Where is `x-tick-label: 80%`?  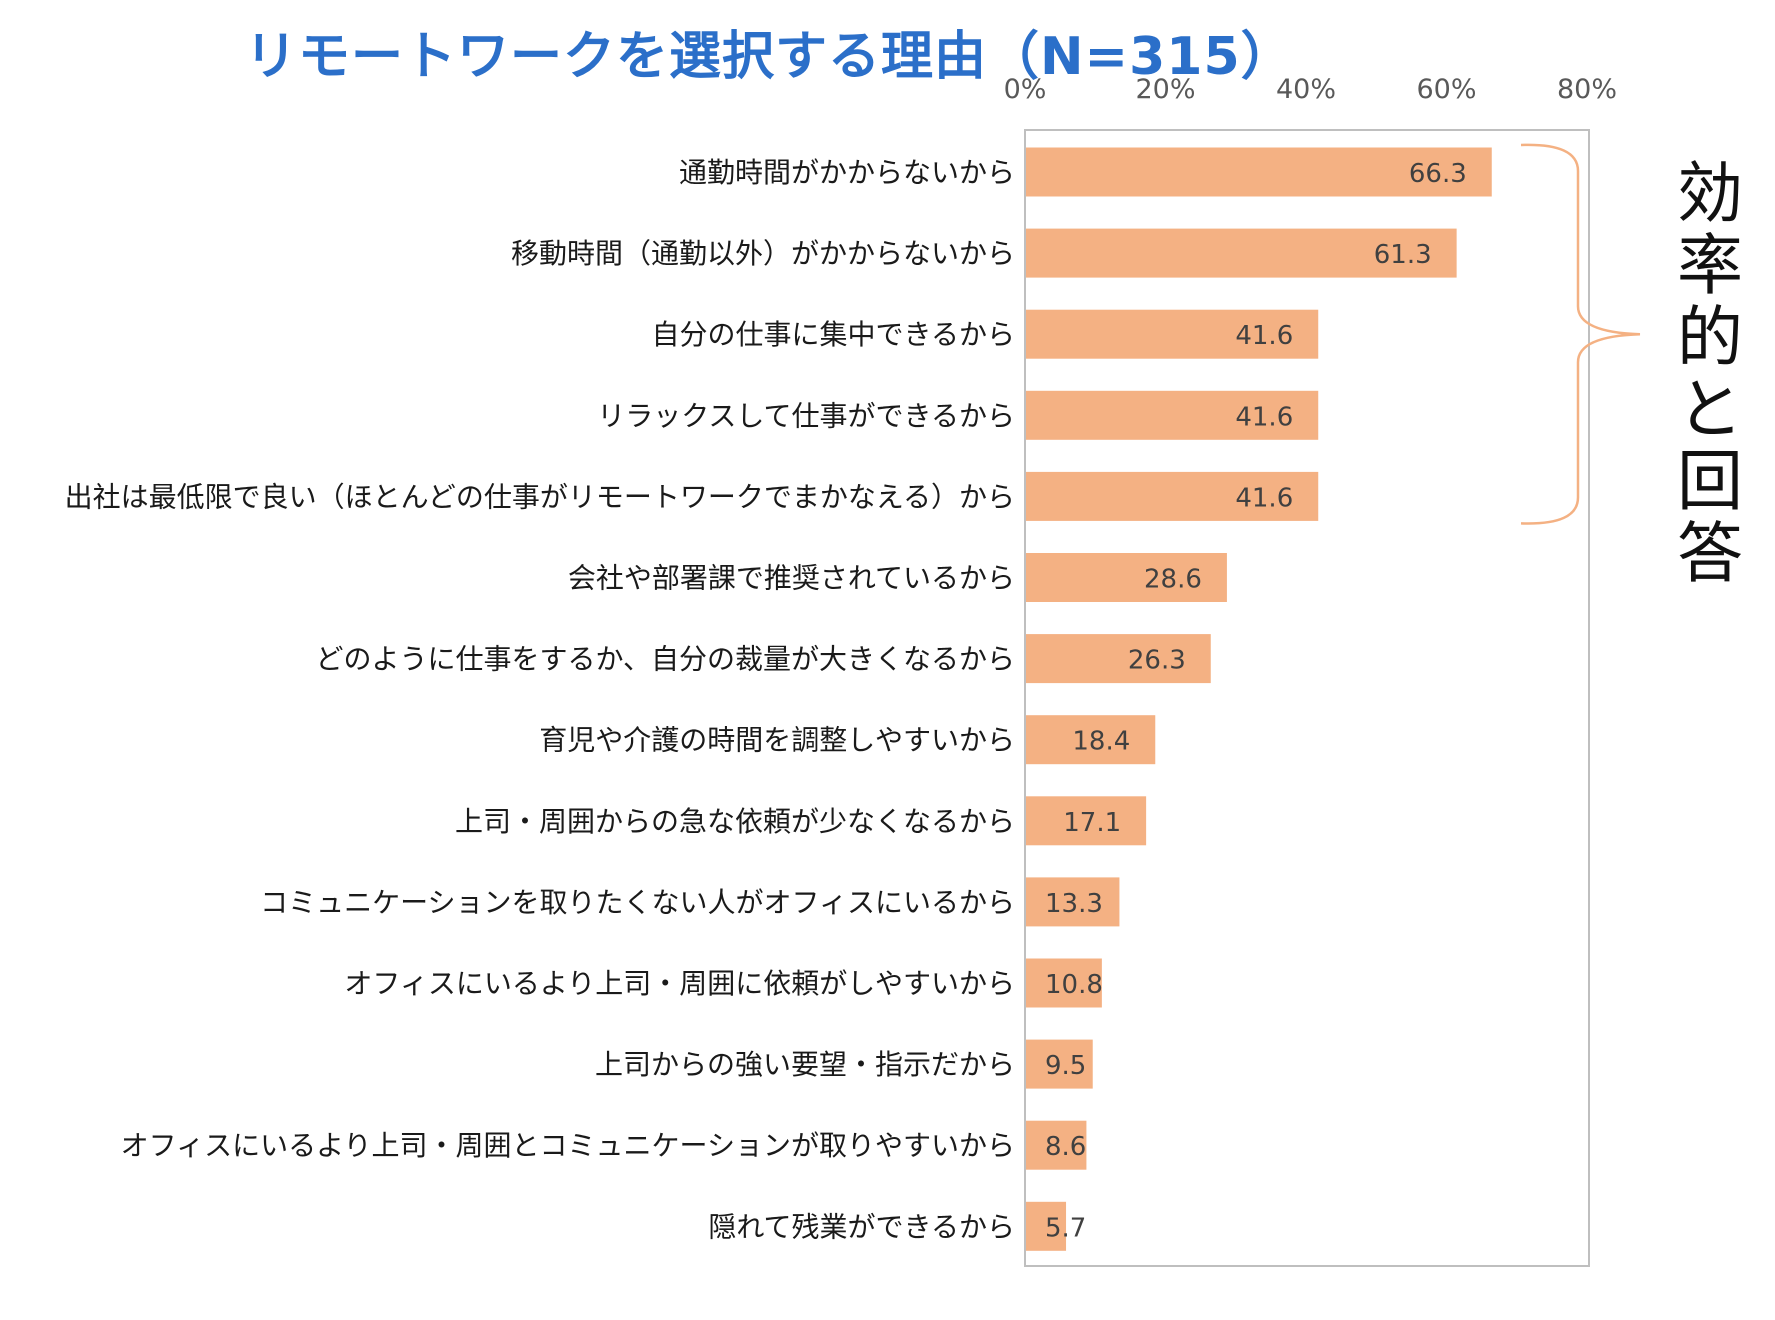 x-tick-label: 80% is located at coordinates (1587, 89).